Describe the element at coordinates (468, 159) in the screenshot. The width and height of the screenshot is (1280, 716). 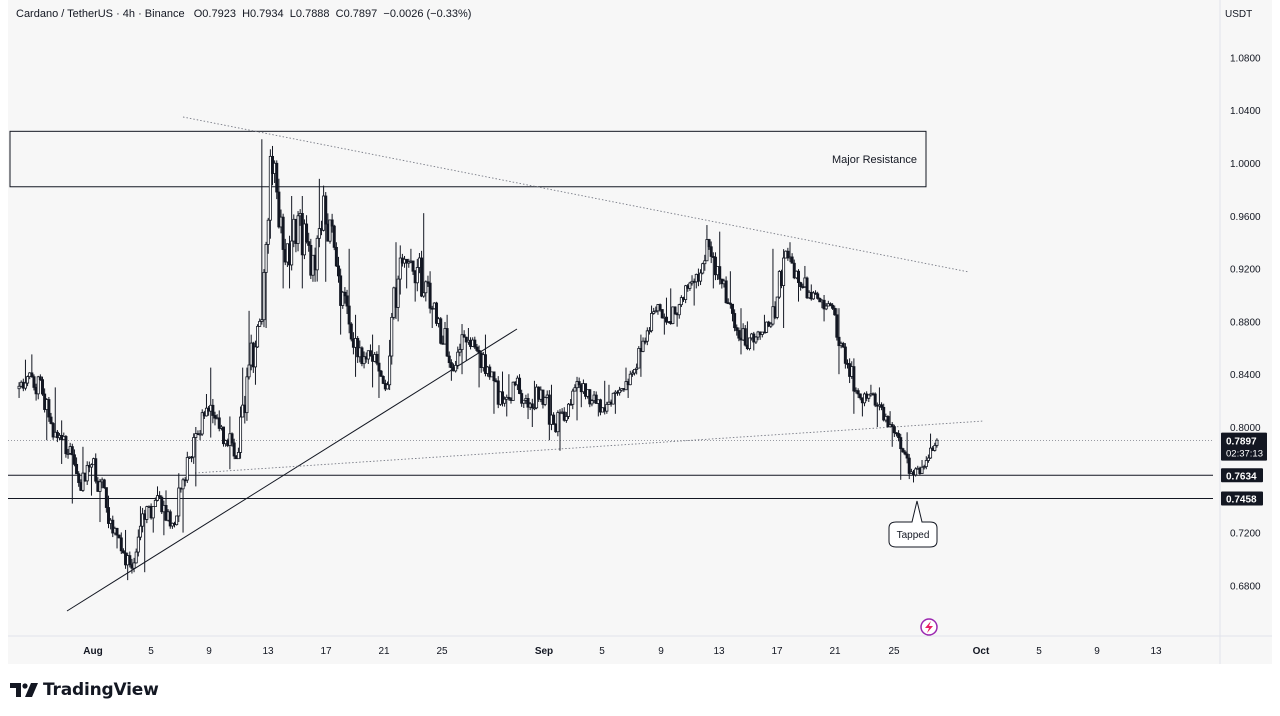
I see `resistance-zone` at that location.